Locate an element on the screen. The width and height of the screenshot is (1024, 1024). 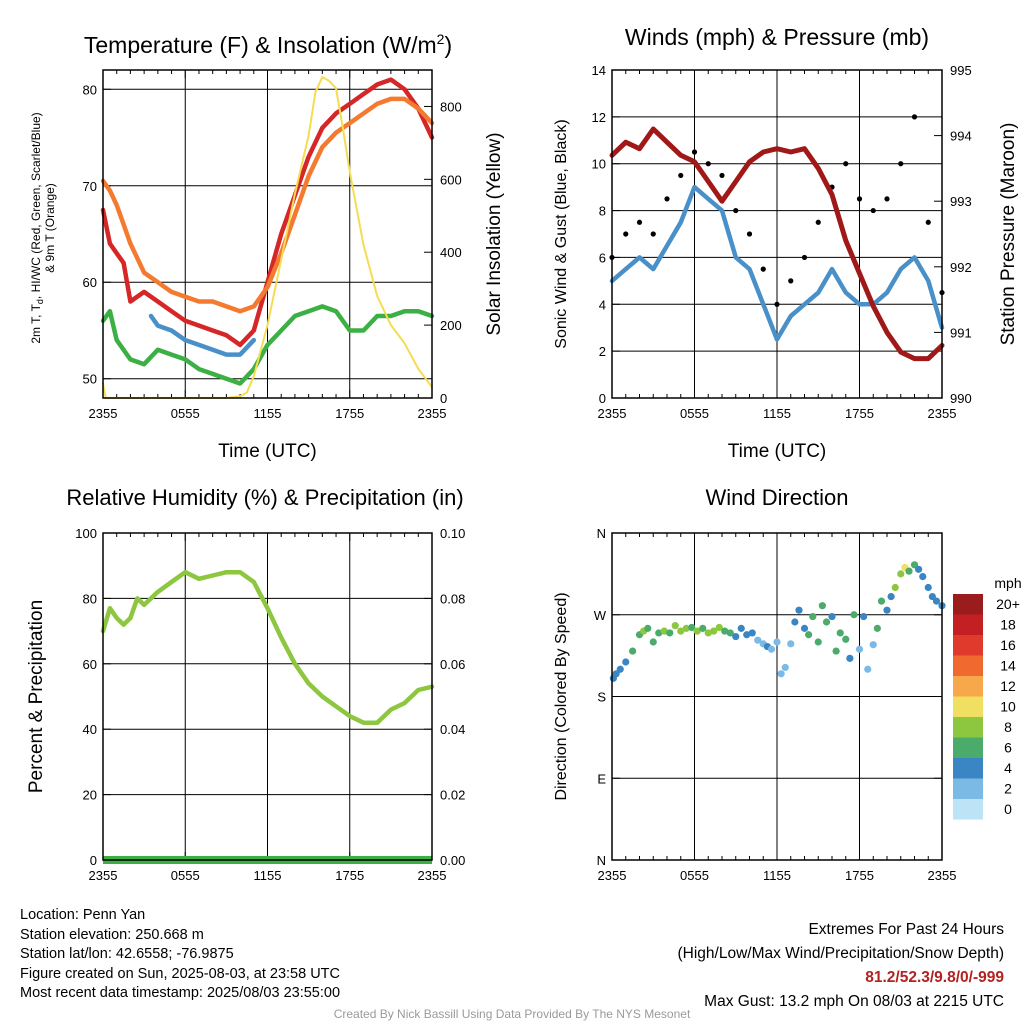
y-tick-label: 80 is located at coordinates (90, 89).